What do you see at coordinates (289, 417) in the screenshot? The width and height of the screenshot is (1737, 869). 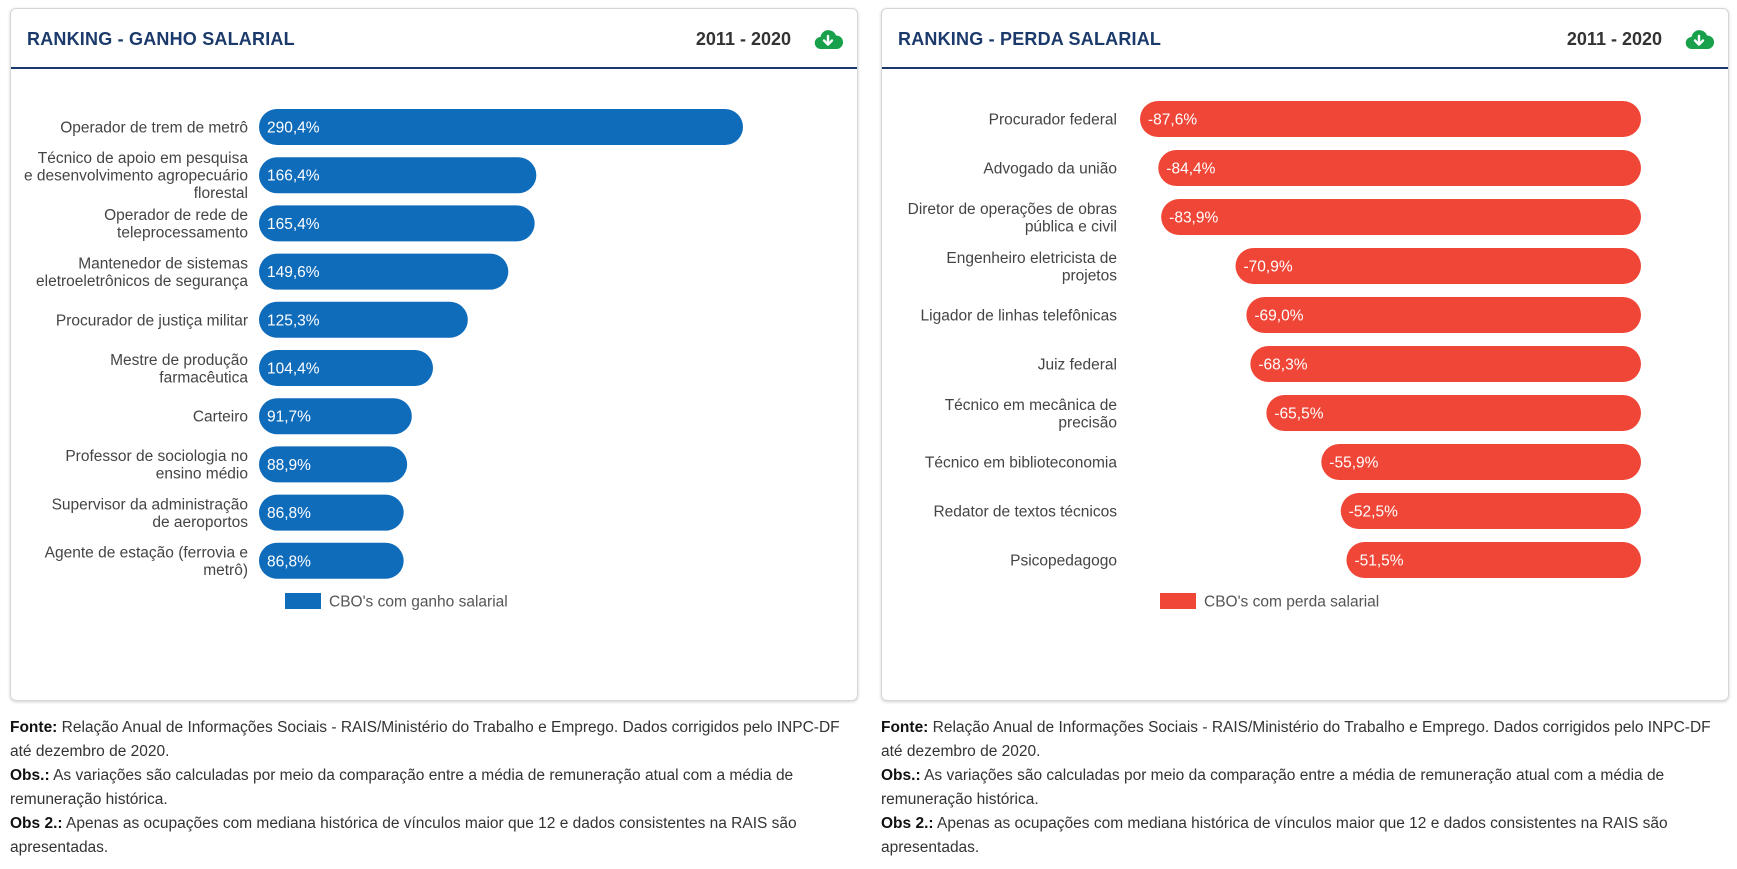 I see `bar-value-label: 91,7%` at bounding box center [289, 417].